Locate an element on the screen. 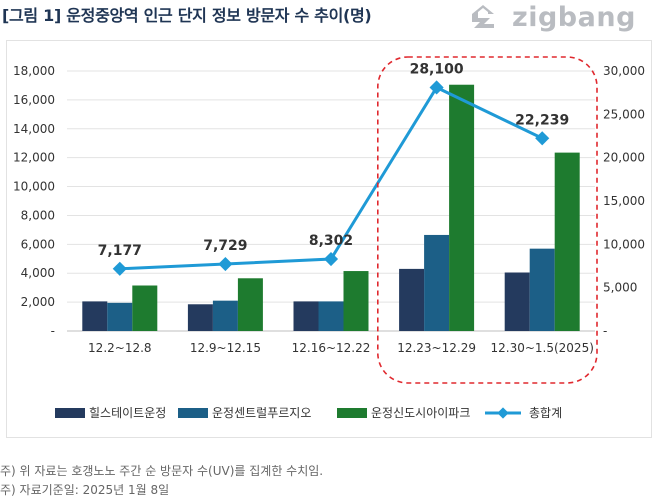 The width and height of the screenshot is (656, 501). y-left-tick-label: 2,000 is located at coordinates (38, 302).